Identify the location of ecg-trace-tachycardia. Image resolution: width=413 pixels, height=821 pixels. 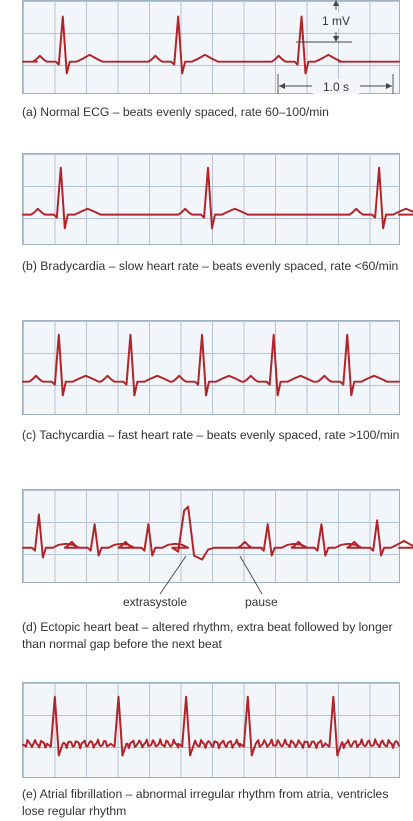
(211, 365).